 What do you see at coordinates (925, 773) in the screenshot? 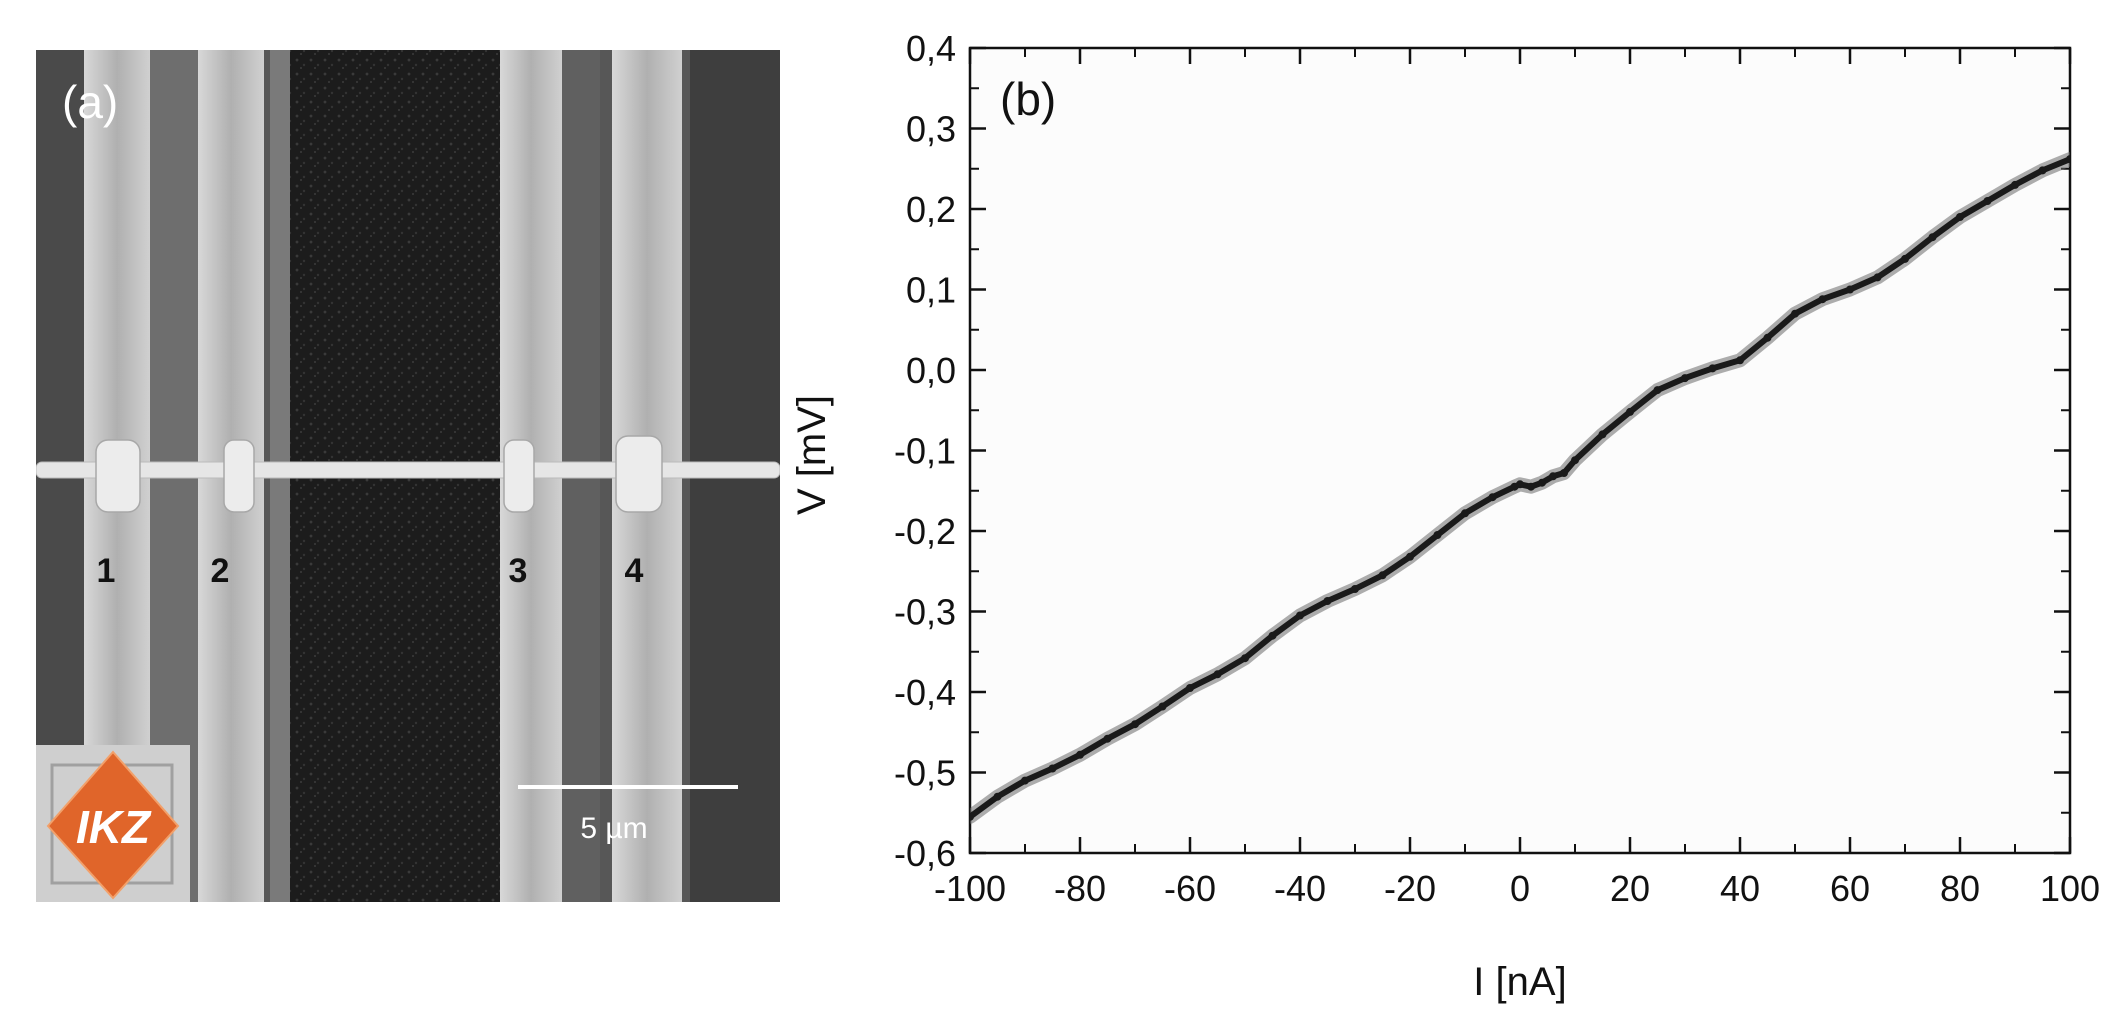
I see `y-tick-label: -0,5` at bounding box center [925, 773].